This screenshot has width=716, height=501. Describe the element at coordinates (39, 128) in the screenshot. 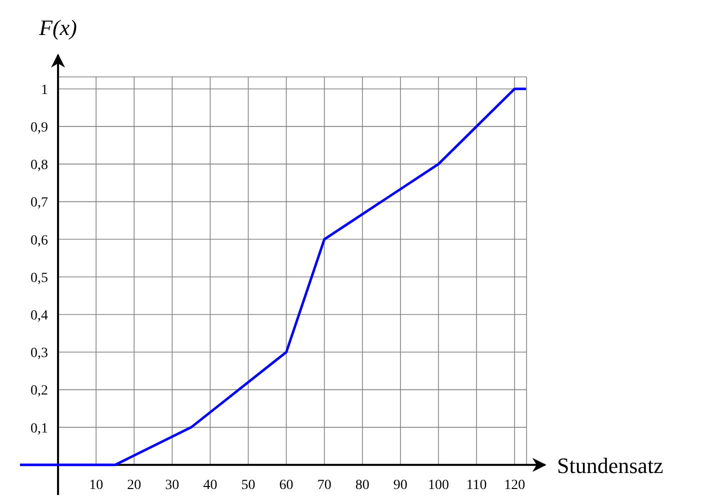

I see `y-tick-label: 0,9` at that location.